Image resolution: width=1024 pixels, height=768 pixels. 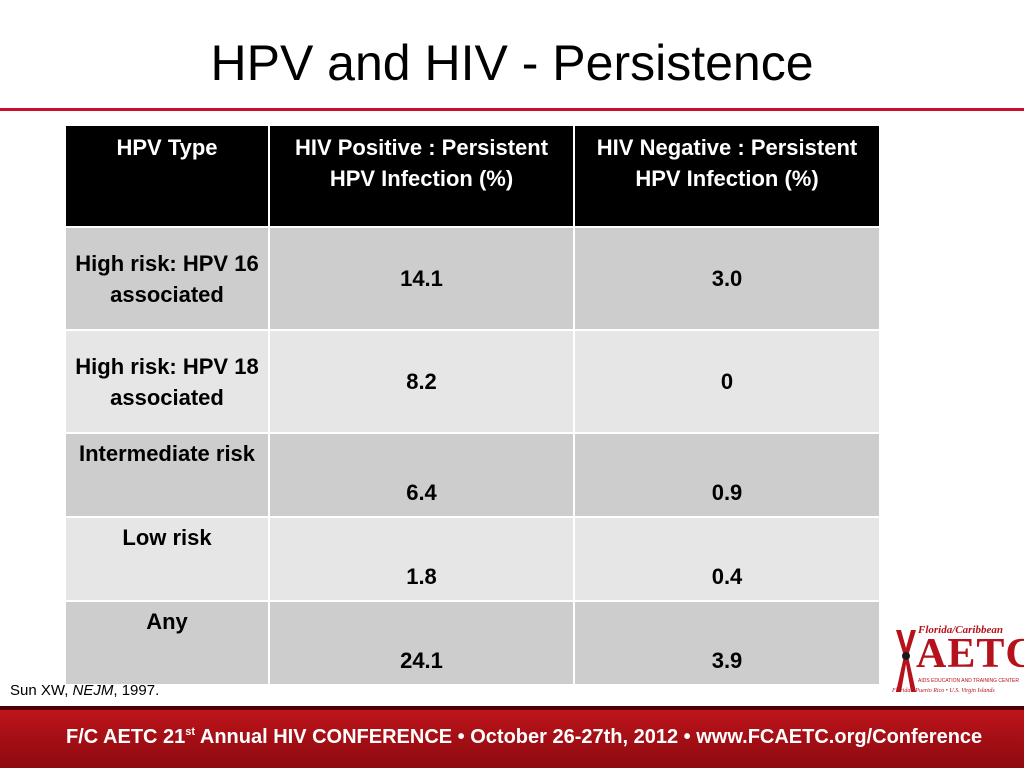 What do you see at coordinates (970, 654) in the screenshot?
I see `logo-wordmark: AETC` at bounding box center [970, 654].